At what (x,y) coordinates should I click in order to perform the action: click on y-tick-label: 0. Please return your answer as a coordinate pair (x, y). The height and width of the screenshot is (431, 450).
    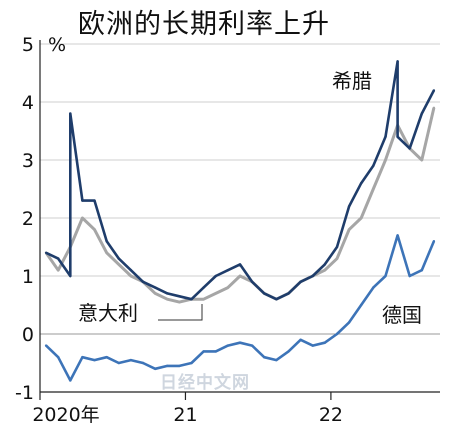
    Looking at the image, I should click on (28, 335).